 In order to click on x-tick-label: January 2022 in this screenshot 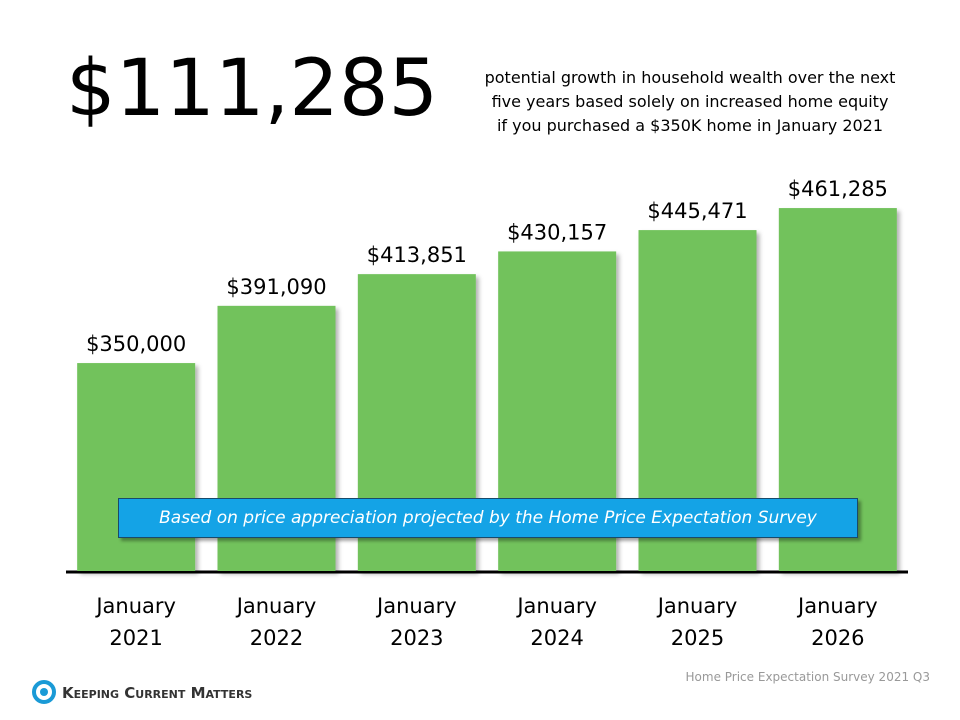, I will do `click(276, 622)`.